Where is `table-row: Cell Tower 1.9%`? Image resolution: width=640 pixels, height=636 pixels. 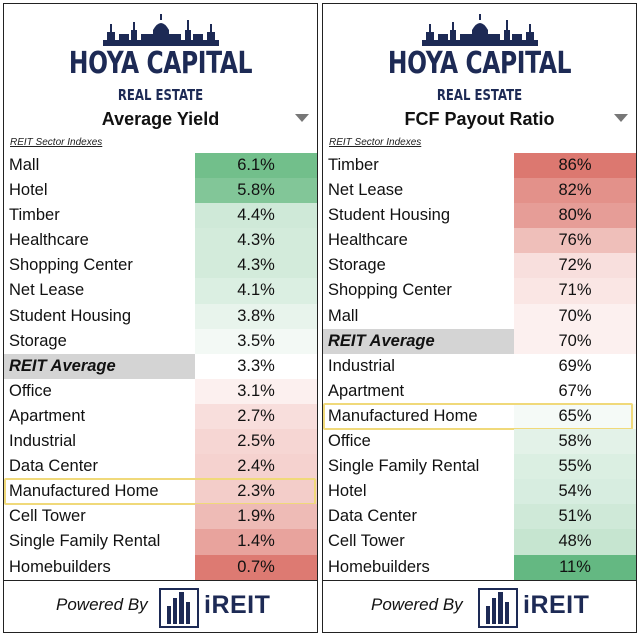 table-row: Cell Tower 1.9% is located at coordinates (160, 517).